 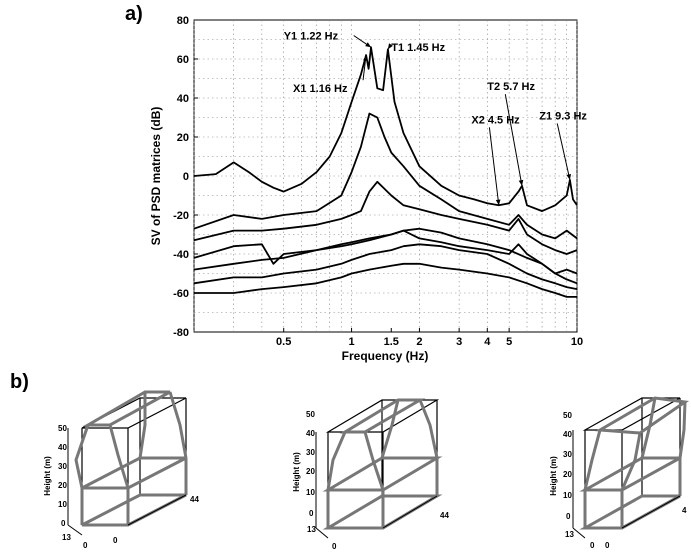 What do you see at coordinates (181, 333) in the screenshot?
I see `y-tick-label: -80` at bounding box center [181, 333].